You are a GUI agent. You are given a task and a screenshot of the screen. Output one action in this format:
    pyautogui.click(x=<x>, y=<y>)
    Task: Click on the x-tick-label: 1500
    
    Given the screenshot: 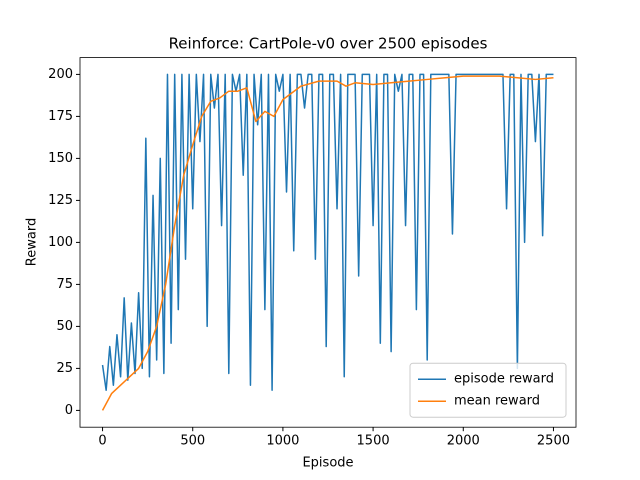 What is the action you would take?
    pyautogui.click(x=373, y=441)
    